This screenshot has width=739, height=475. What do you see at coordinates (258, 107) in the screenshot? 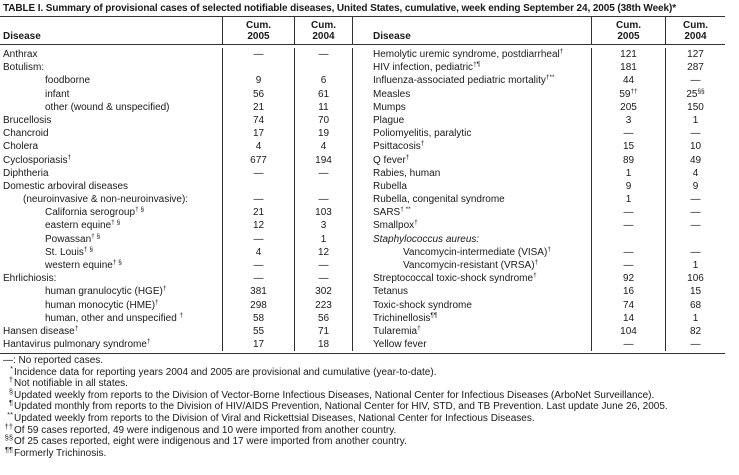
I see `cum-2005-value: 21` at bounding box center [258, 107].